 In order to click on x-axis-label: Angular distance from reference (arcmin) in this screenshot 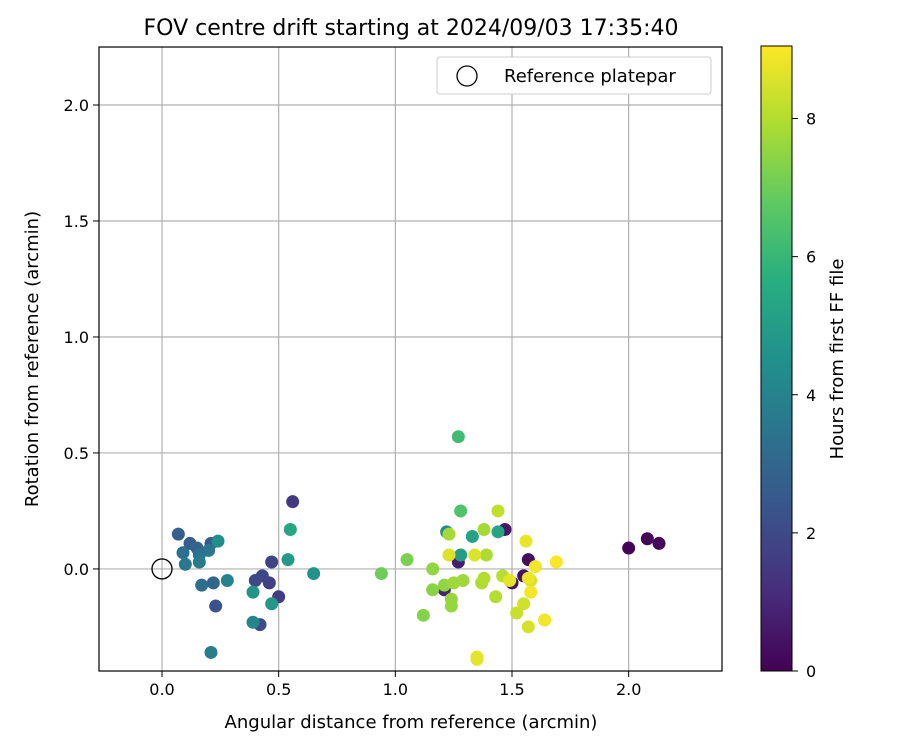, I will do `click(411, 722)`.